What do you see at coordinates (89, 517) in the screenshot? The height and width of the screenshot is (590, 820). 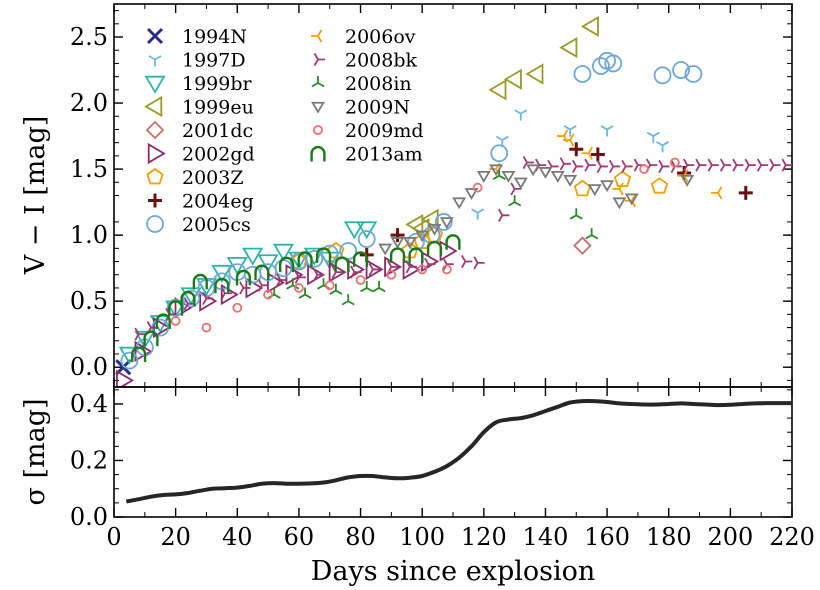 I see `bottom-y-tick-label: 0.0` at bounding box center [89, 517].